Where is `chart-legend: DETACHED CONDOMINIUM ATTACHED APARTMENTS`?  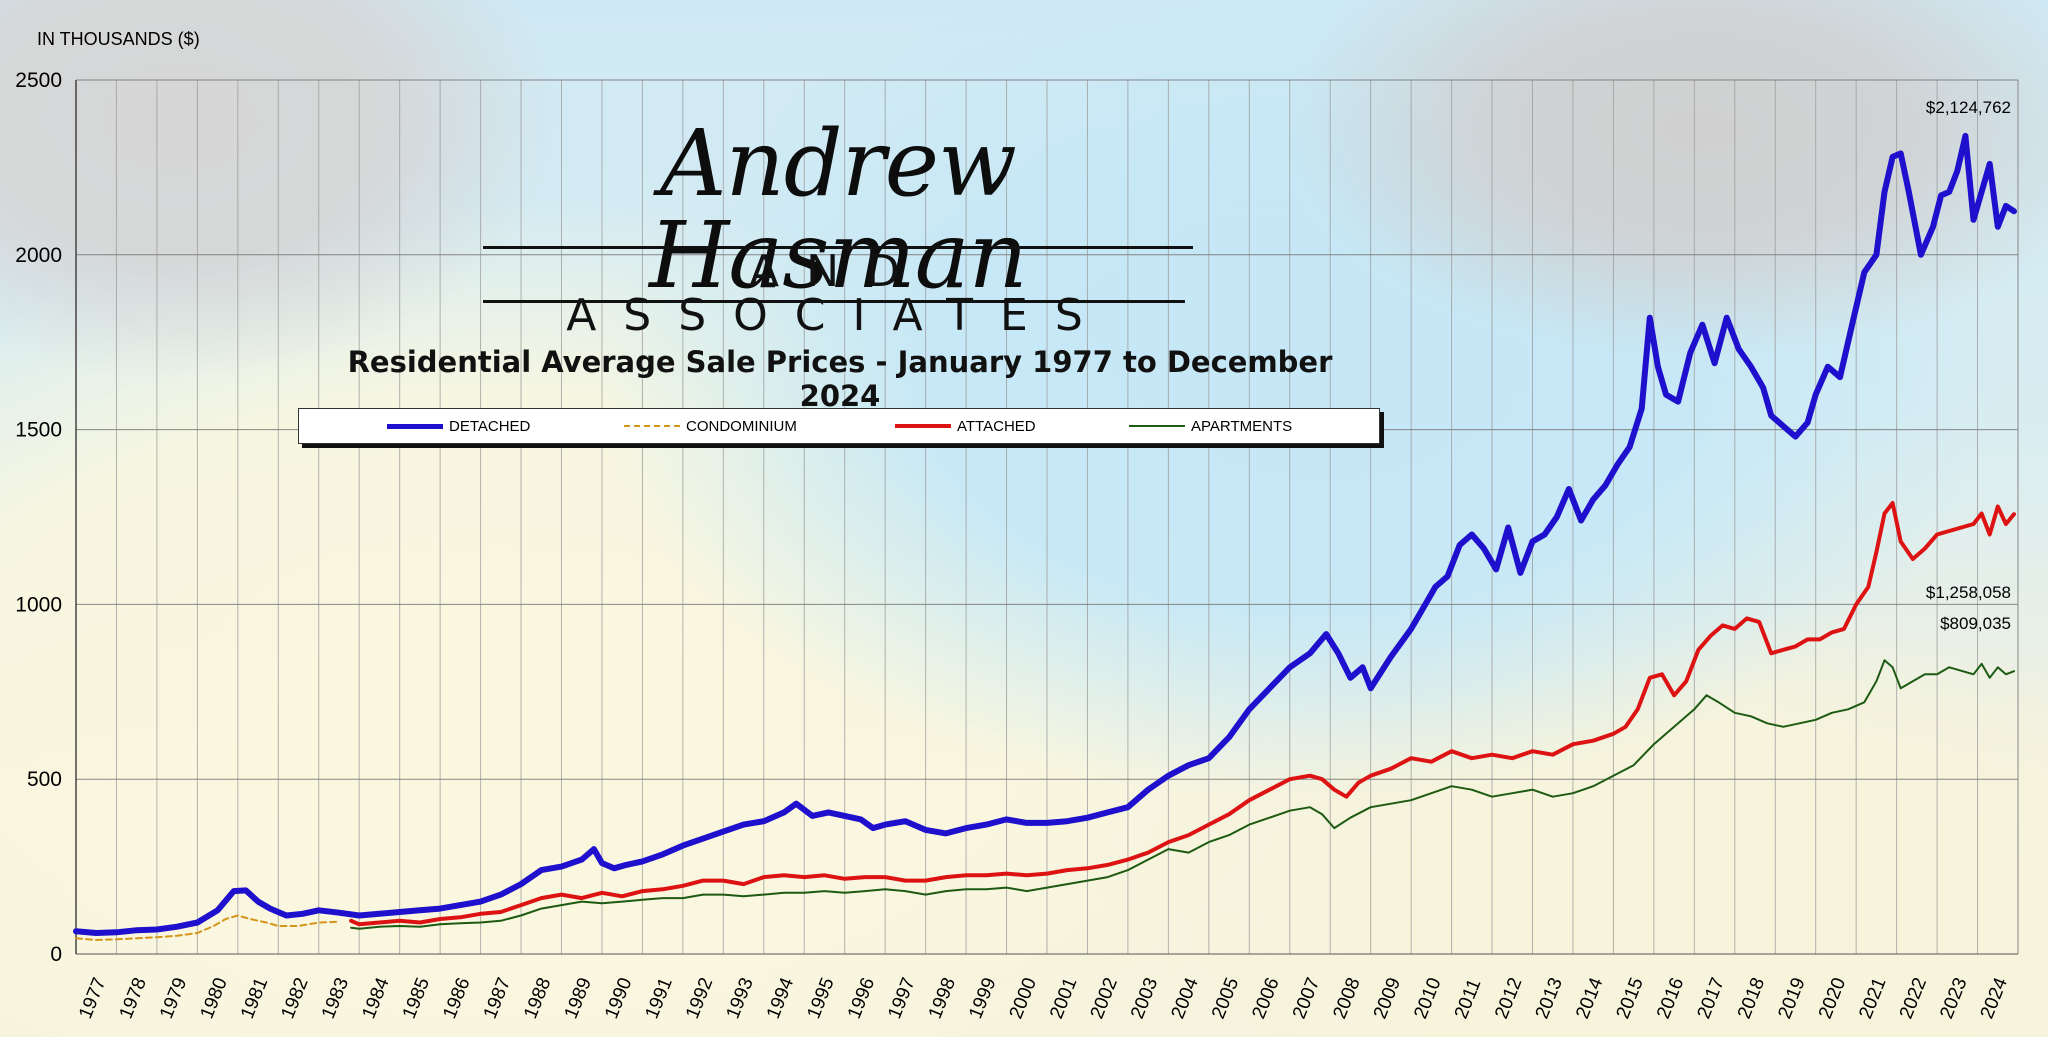
chart-legend: DETACHED CONDOMINIUM ATTACHED APARTMENTS is located at coordinates (839, 426).